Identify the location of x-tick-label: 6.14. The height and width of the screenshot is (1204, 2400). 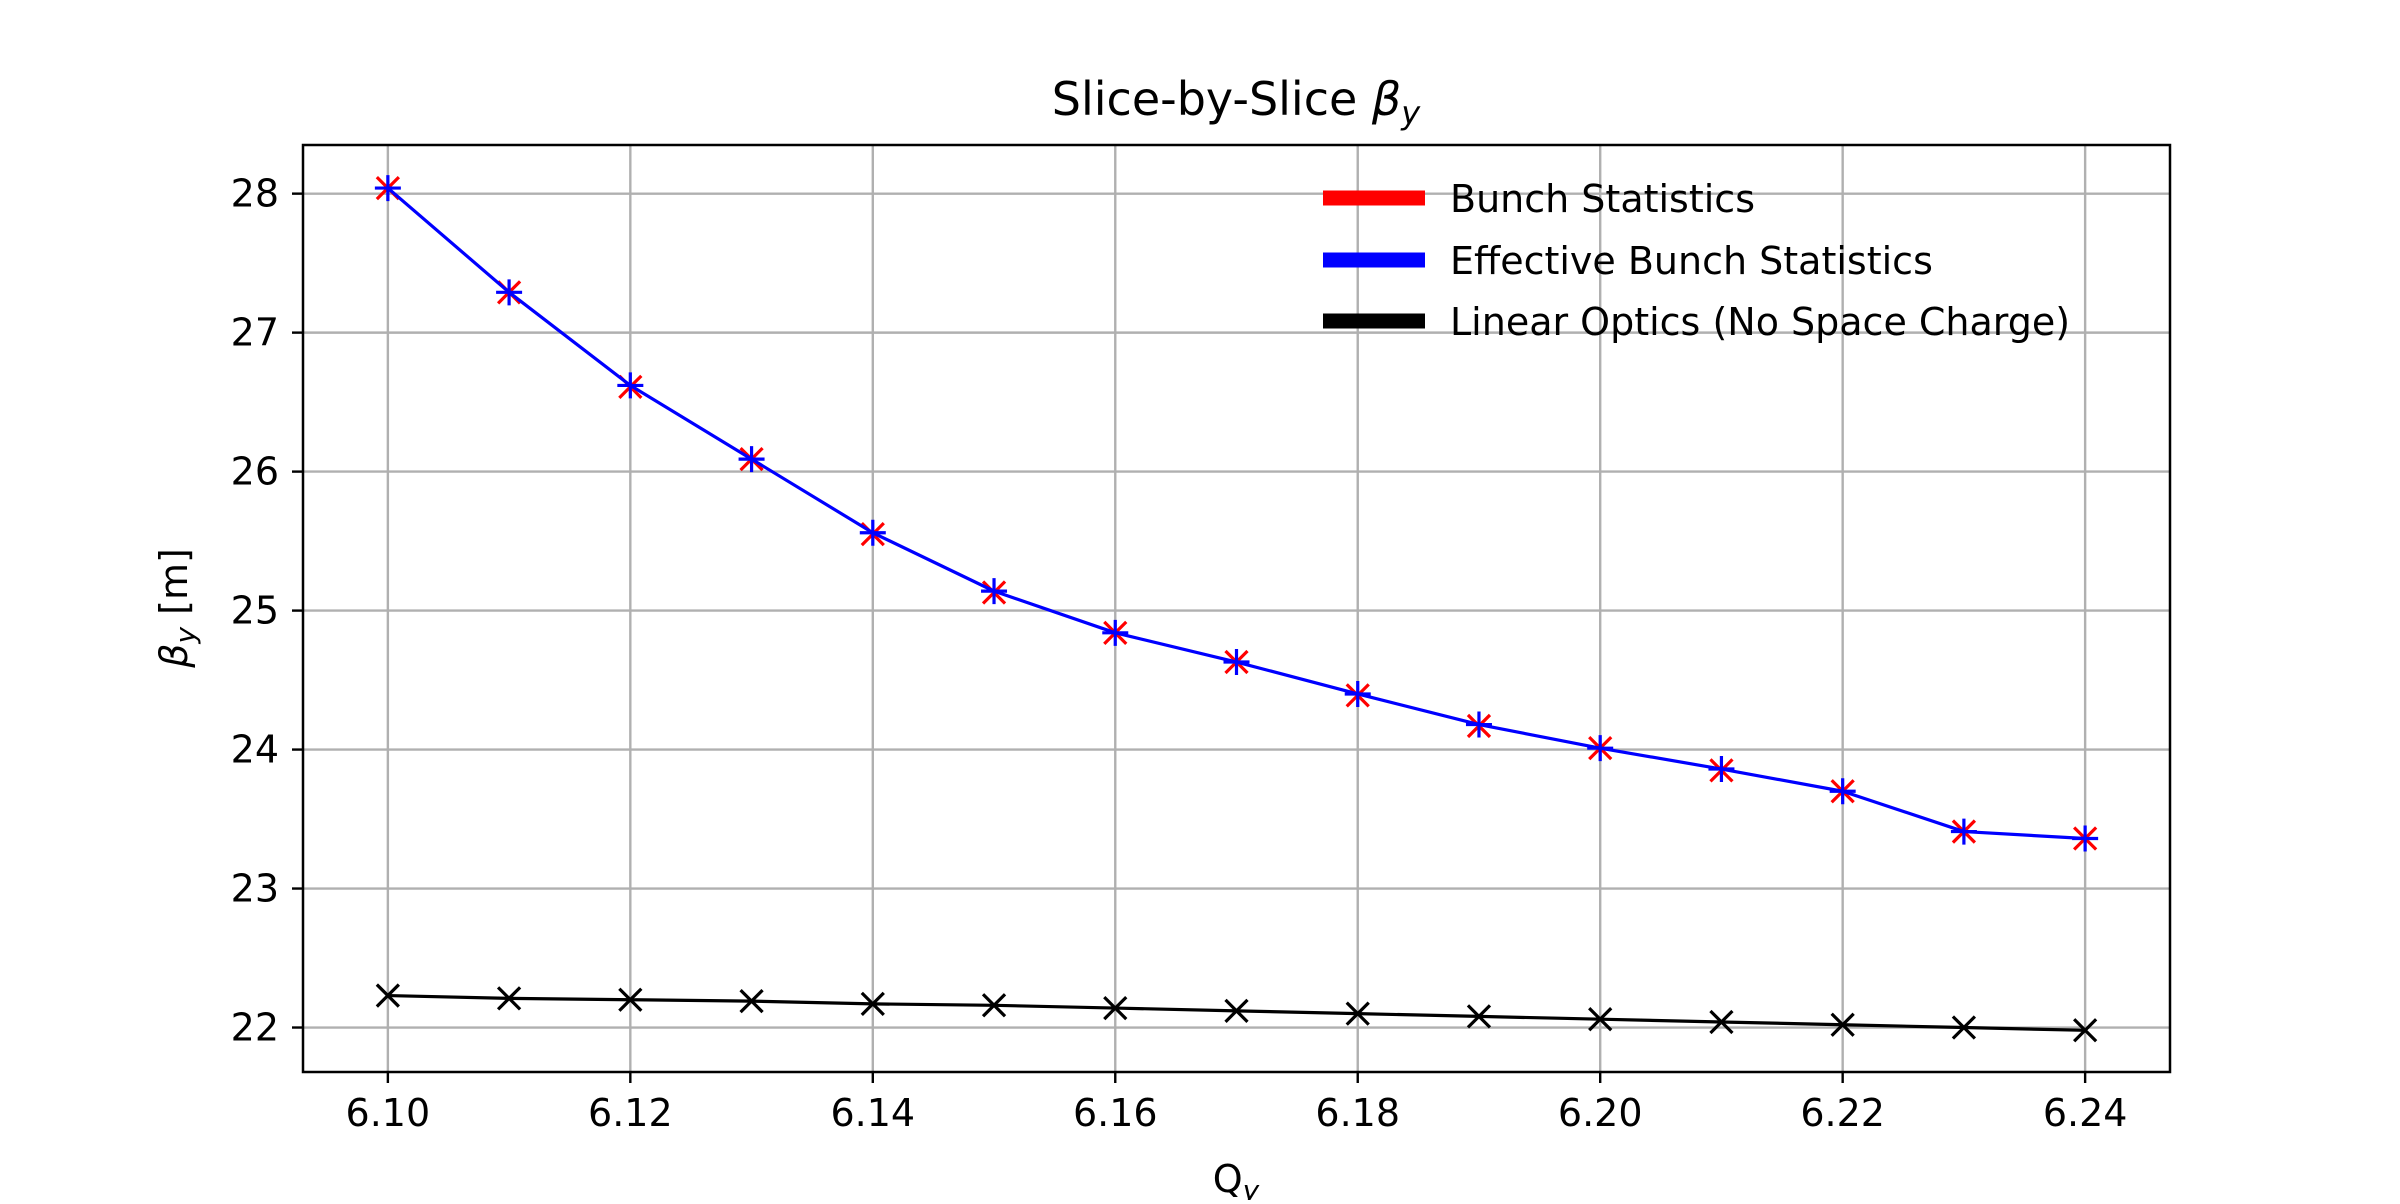
(872, 1113).